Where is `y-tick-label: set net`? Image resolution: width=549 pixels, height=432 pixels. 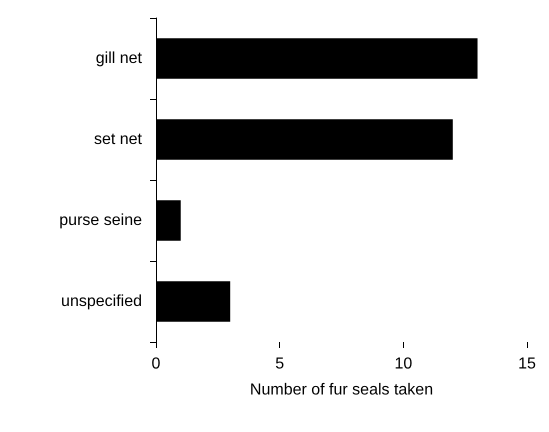 y-tick-label: set net is located at coordinates (118, 139).